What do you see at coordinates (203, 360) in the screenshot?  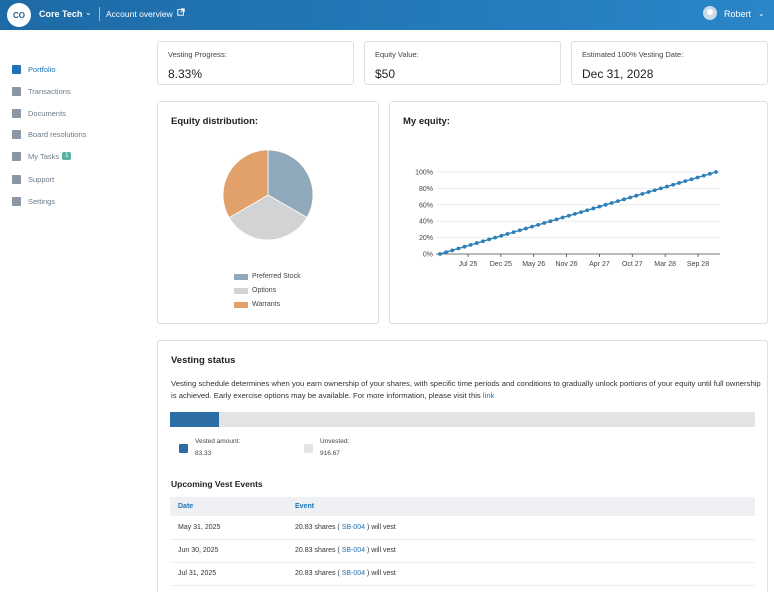 I see `card-title: Vesting status` at bounding box center [203, 360].